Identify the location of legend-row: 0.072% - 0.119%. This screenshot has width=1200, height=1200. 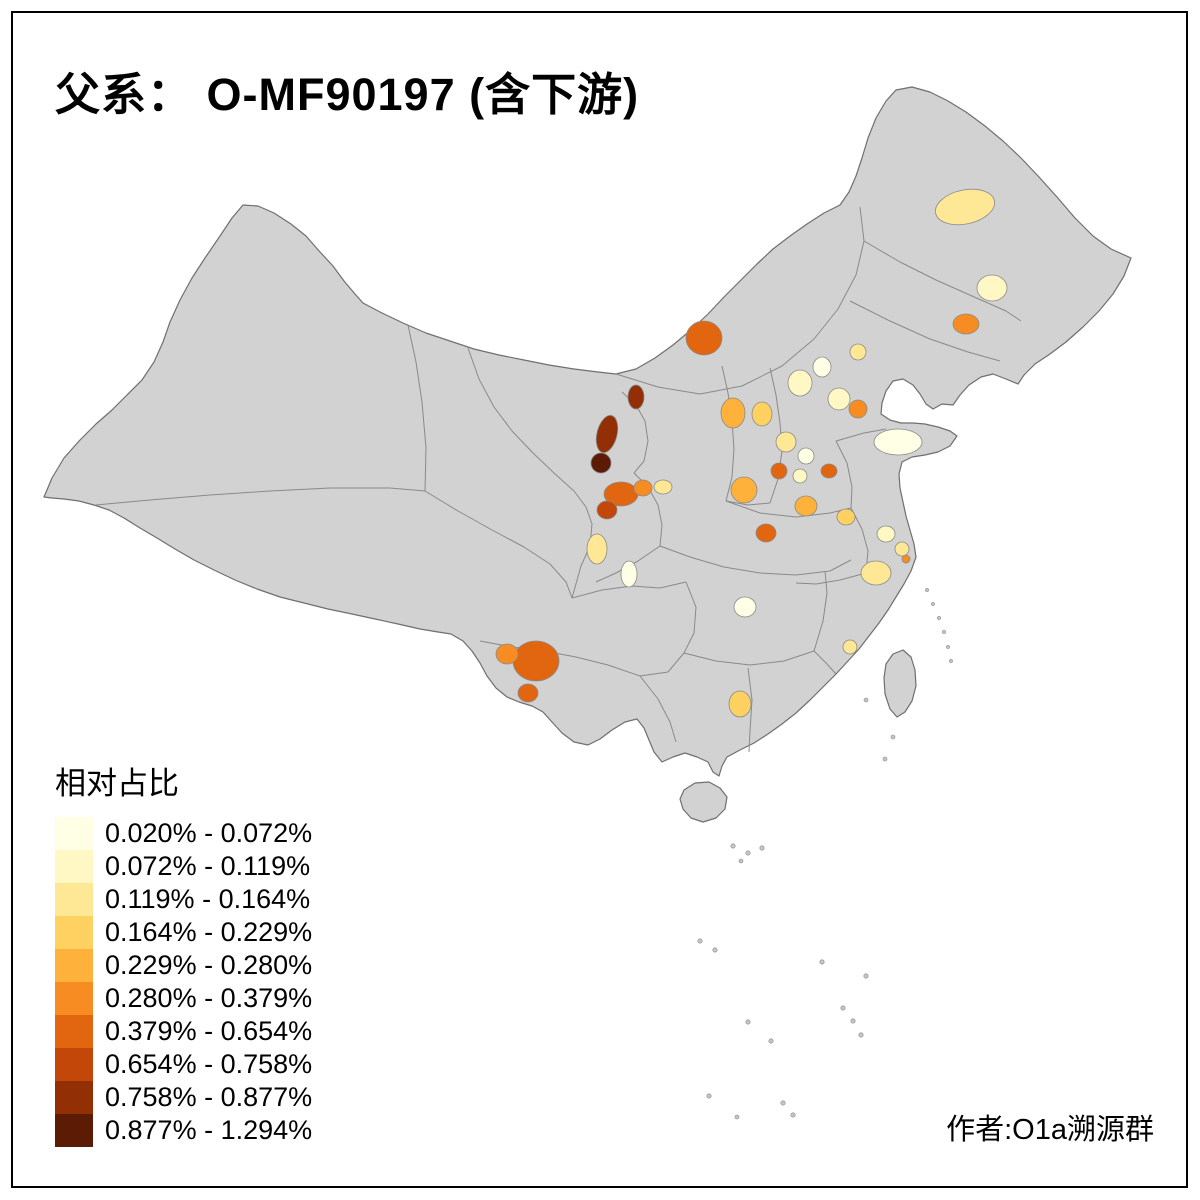
(183, 866).